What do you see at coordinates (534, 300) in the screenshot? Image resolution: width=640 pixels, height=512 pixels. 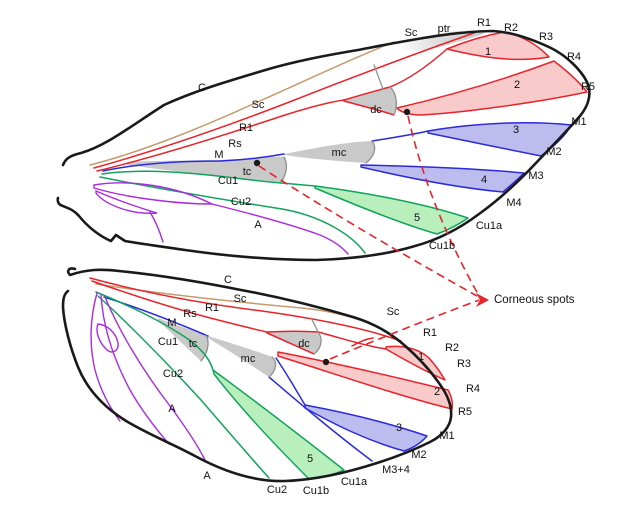 I see `corneous-spots-label: Corneous spots` at bounding box center [534, 300].